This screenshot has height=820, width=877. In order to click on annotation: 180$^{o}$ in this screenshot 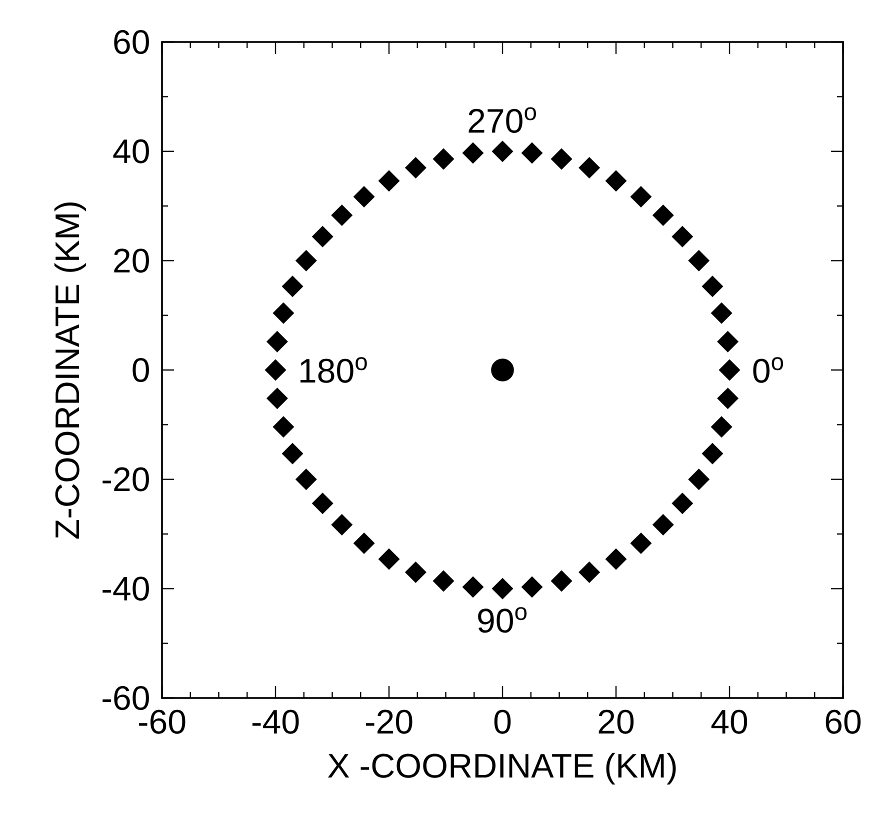, I will do `click(333, 370)`.